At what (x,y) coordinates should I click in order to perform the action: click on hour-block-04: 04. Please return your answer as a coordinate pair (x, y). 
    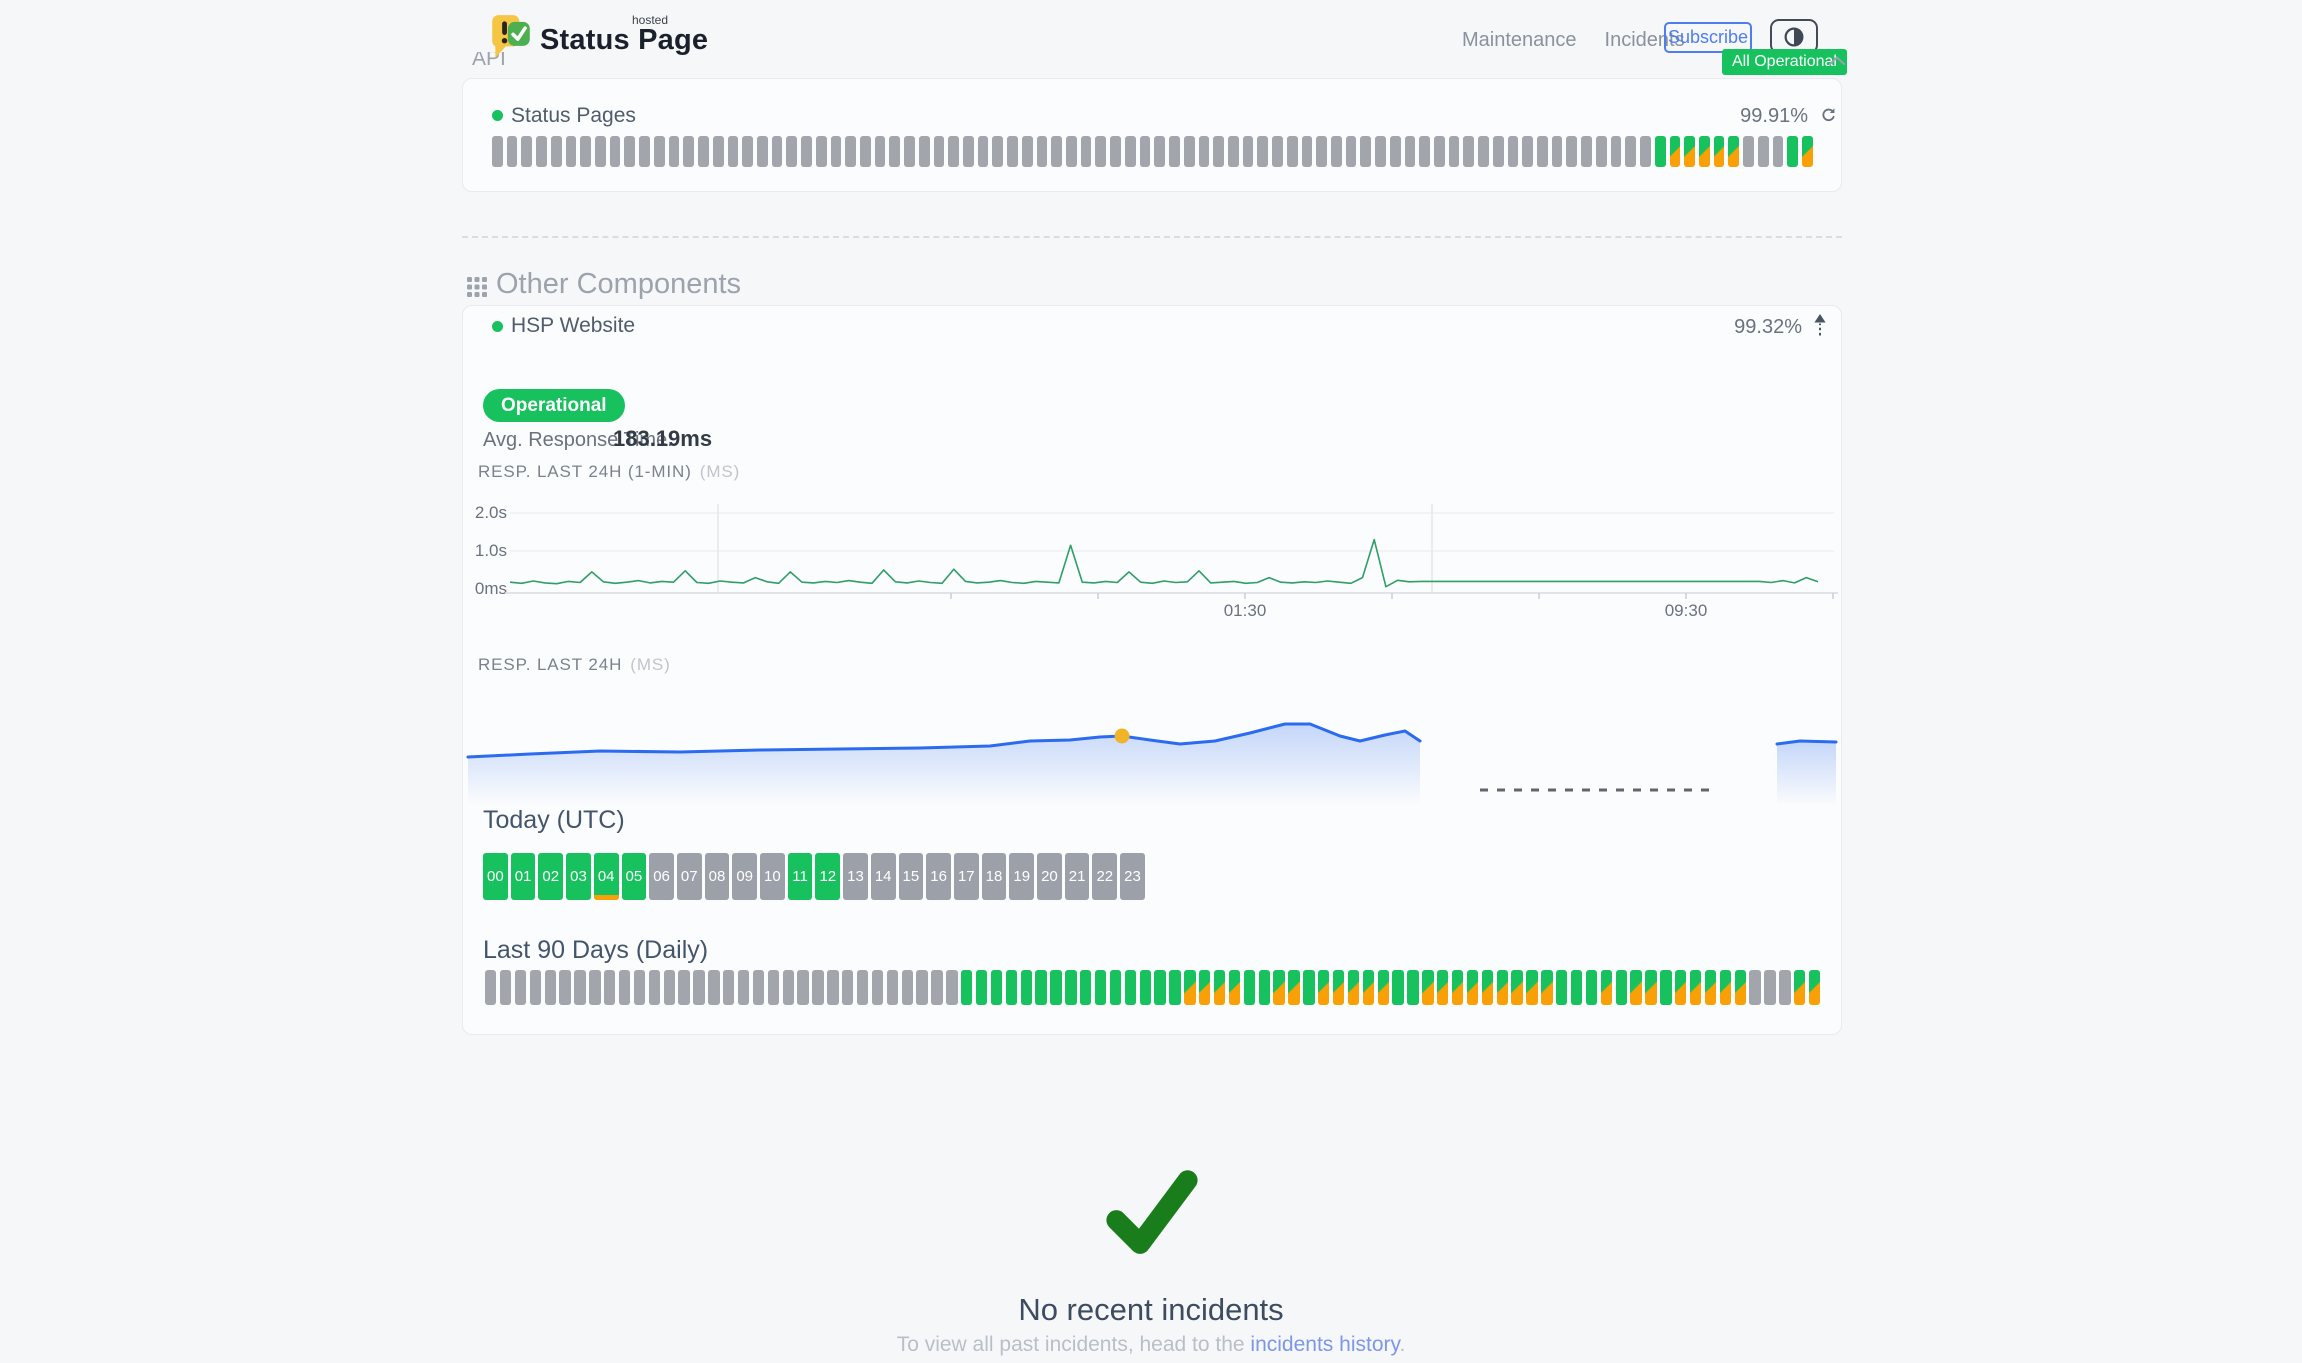
    Looking at the image, I should click on (606, 876).